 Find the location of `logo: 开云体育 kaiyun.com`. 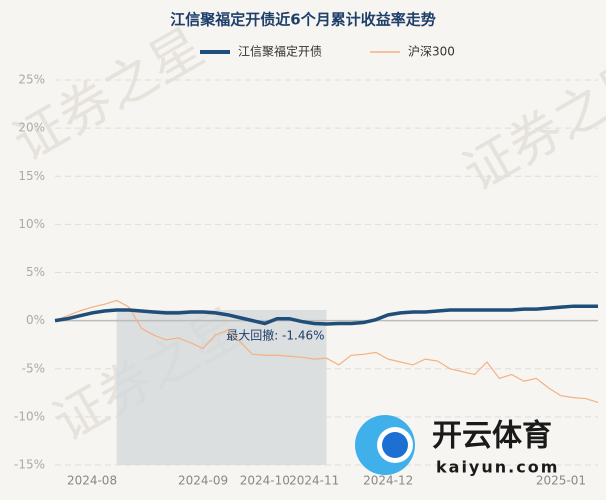

logo: 开云体育 kaiyun.com is located at coordinates (457, 446).